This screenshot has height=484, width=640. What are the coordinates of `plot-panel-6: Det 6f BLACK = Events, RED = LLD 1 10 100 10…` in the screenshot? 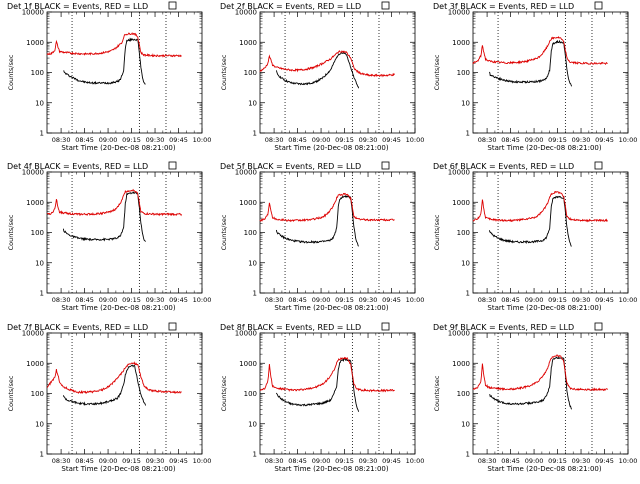 It's located at (535, 236).